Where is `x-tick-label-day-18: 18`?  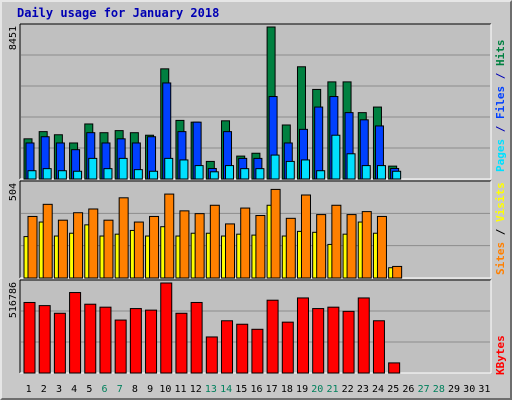 x-tick-label-day-18: 18 is located at coordinates (287, 389).